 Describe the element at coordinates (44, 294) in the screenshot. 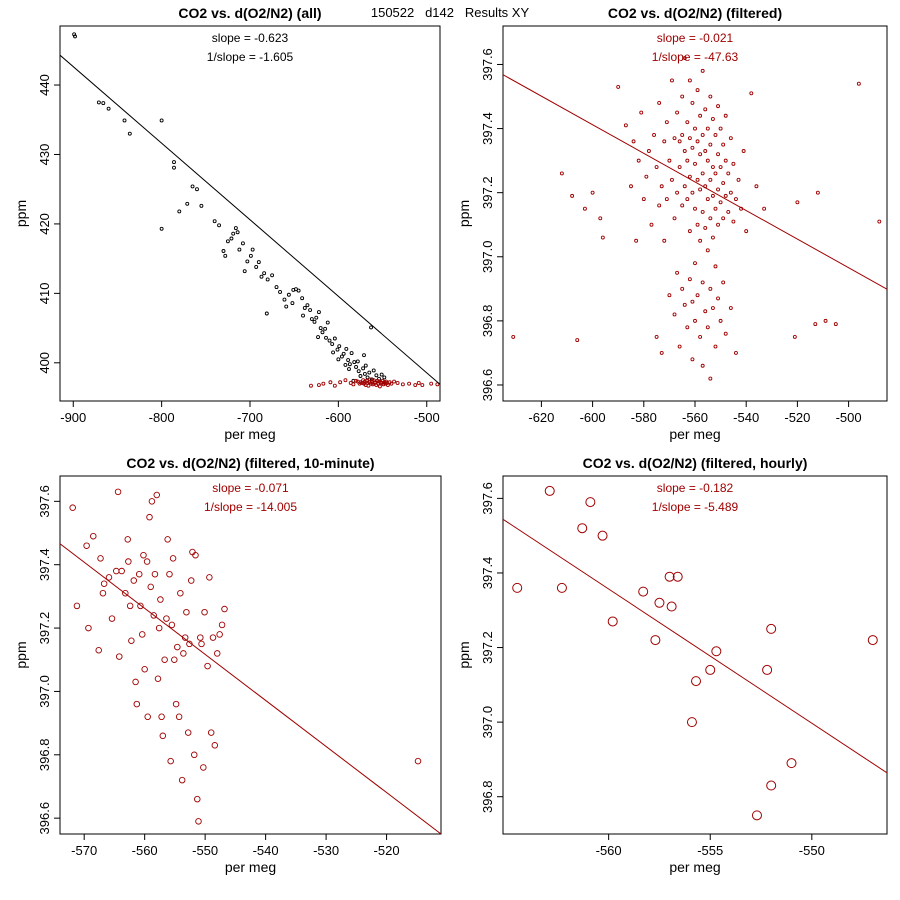

I see `y-tick-label: 410` at that location.